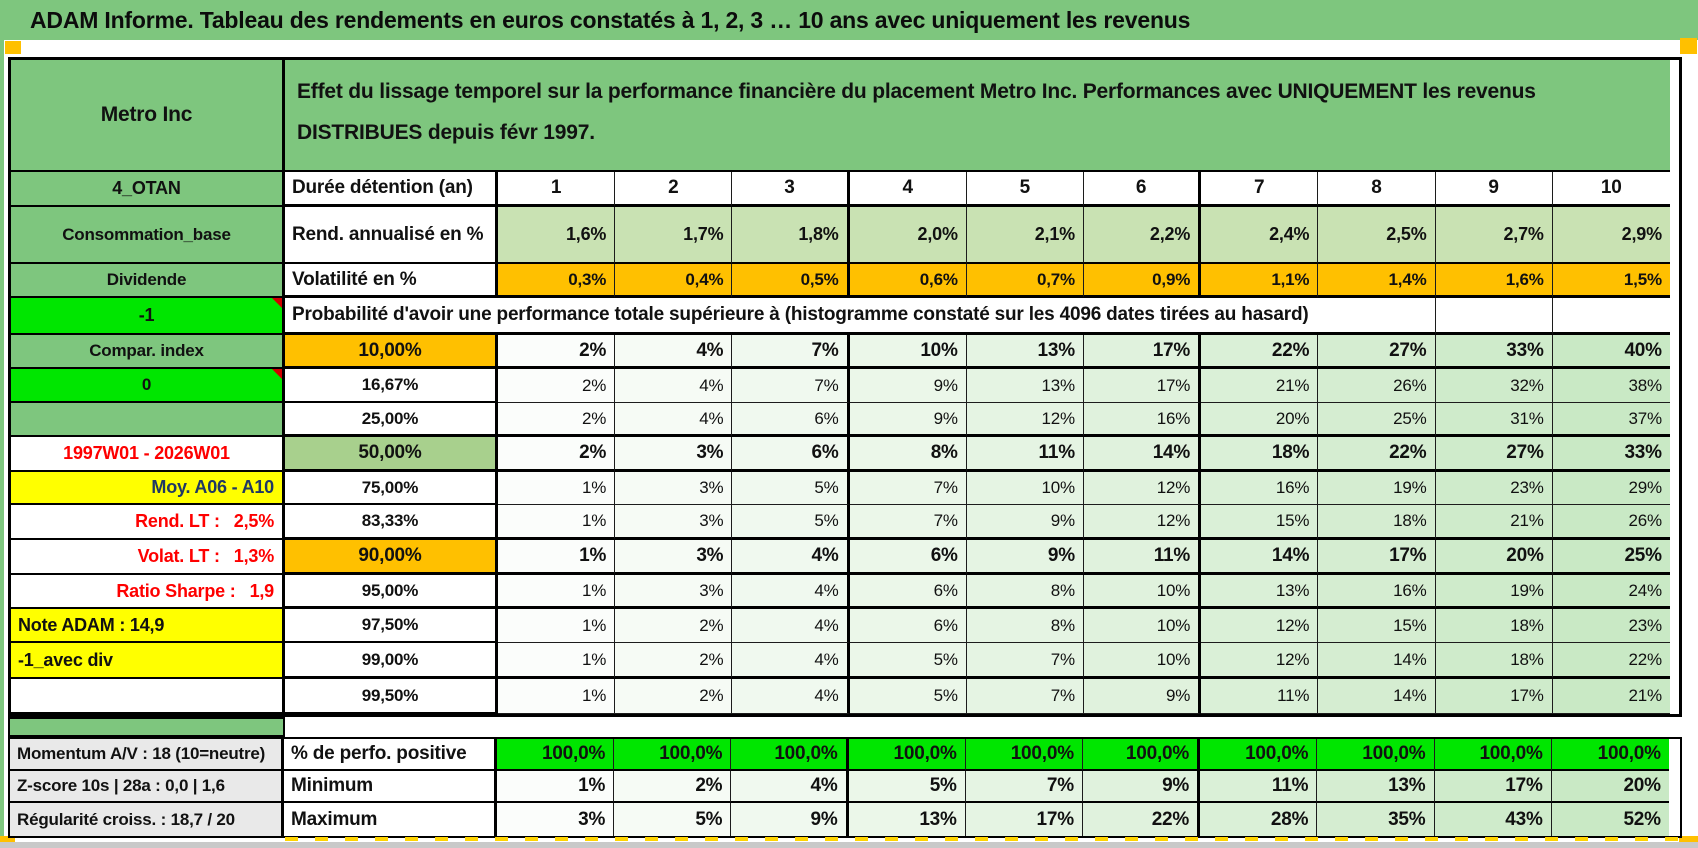  I want to click on row-label-cell: 1997W01 - 2026W01, so click(148, 454).